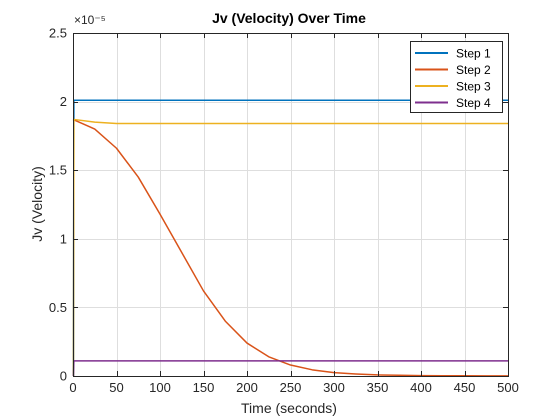 This screenshot has width=560, height=420. Describe the element at coordinates (63, 376) in the screenshot. I see `y-tick-label: 0` at that location.